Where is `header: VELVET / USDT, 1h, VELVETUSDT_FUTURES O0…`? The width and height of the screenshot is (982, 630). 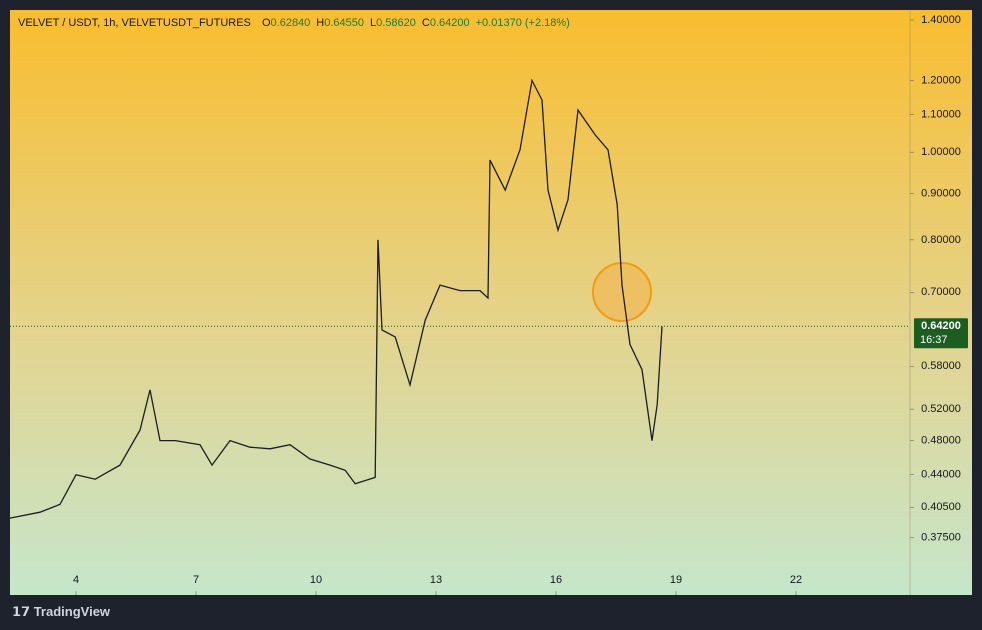 header: VELVET / USDT, 1h, VELVETUSDT_FUTURES O0… is located at coordinates (297, 23).